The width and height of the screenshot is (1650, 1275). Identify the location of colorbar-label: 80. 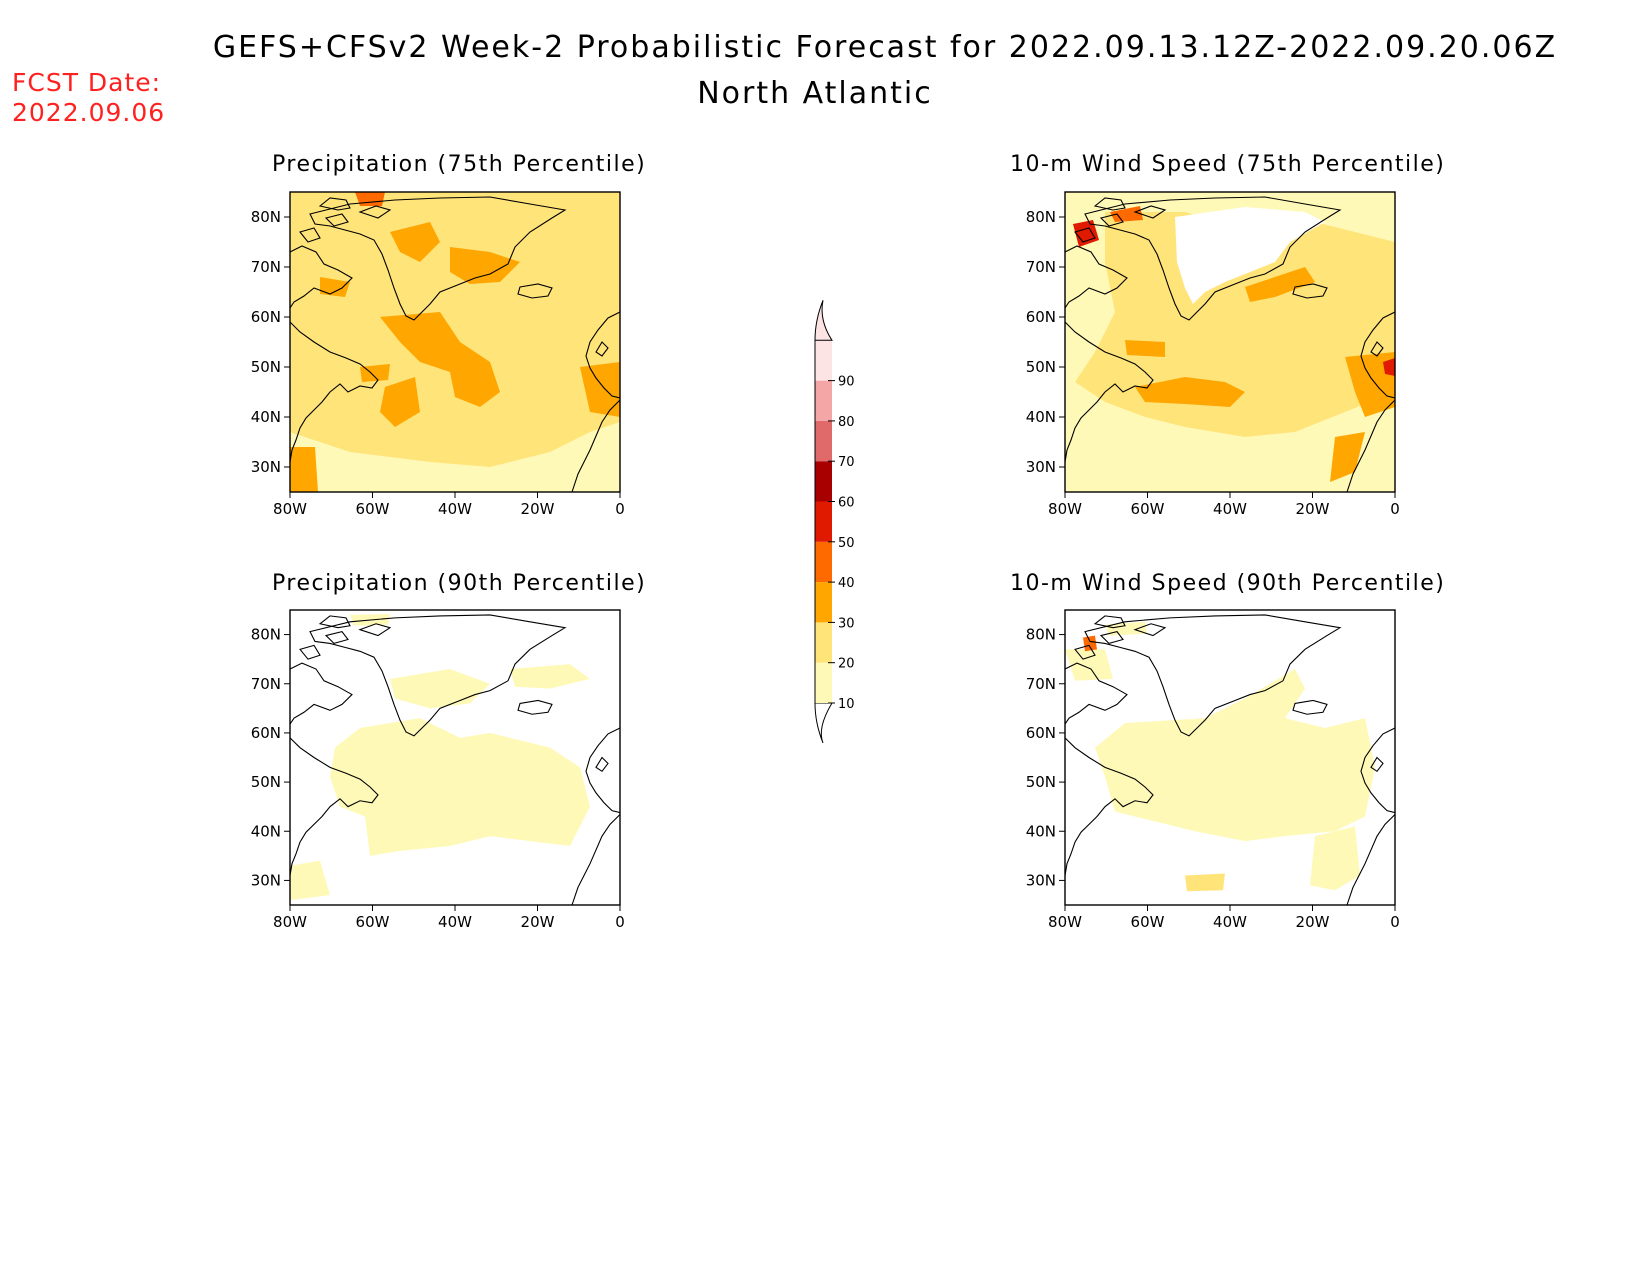
(846, 422).